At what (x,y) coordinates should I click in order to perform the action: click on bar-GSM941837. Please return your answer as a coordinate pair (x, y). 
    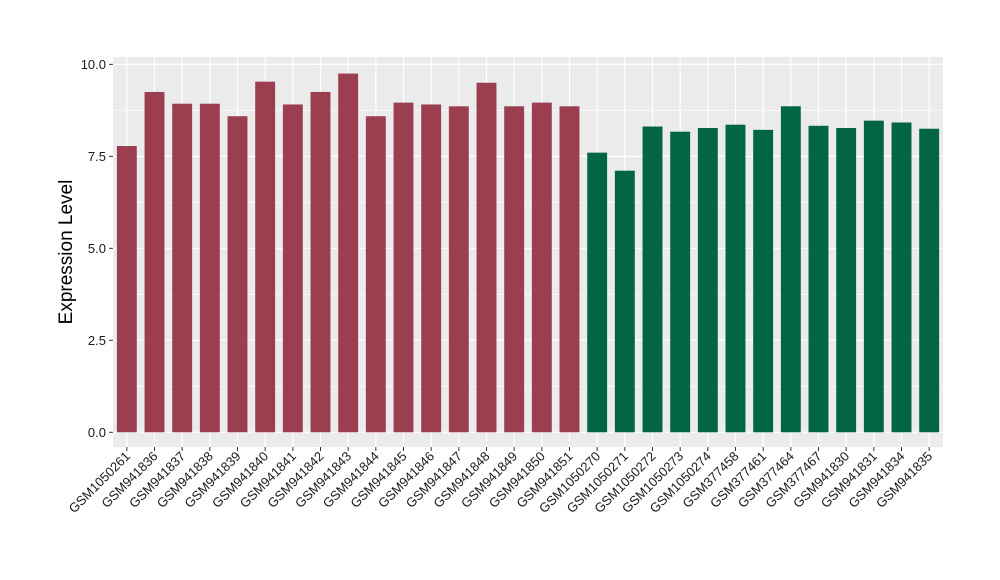
    Looking at the image, I should click on (182, 268).